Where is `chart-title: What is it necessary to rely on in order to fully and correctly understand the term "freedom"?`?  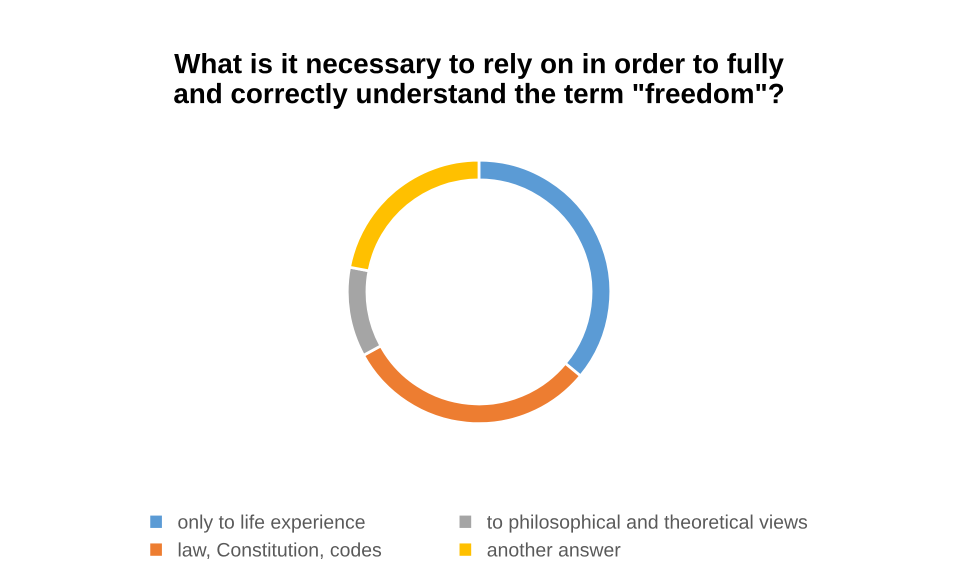
chart-title: What is it necessary to rely on in order to fully and correctly understand the term "freedom"? is located at coordinates (479, 81).